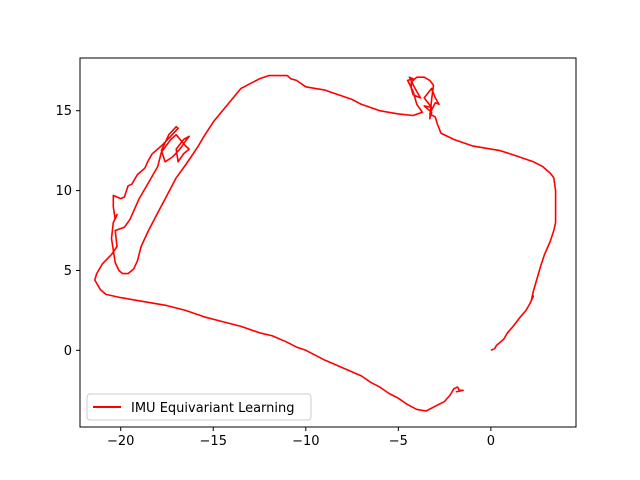 Image resolution: width=640 pixels, height=480 pixels. I want to click on legend-label: IMU Equivariant Learning, so click(213, 408).